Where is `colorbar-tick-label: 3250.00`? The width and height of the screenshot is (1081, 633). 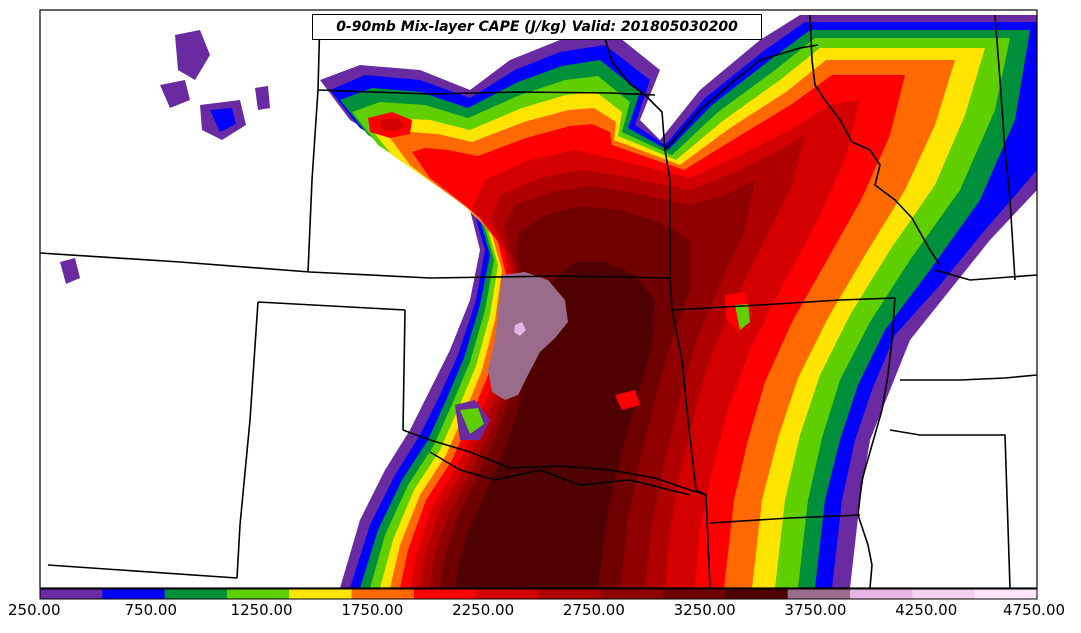
colorbar-tick-label: 3250.00 is located at coordinates (704, 610).